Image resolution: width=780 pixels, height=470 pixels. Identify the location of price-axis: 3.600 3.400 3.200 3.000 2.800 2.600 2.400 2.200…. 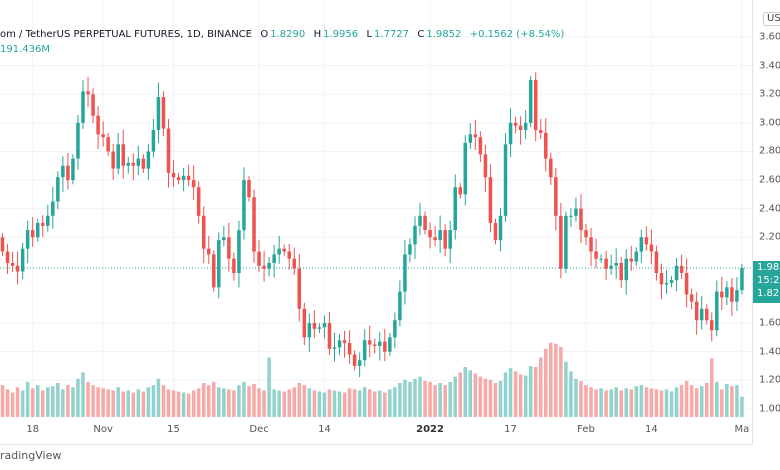
(766, 222).